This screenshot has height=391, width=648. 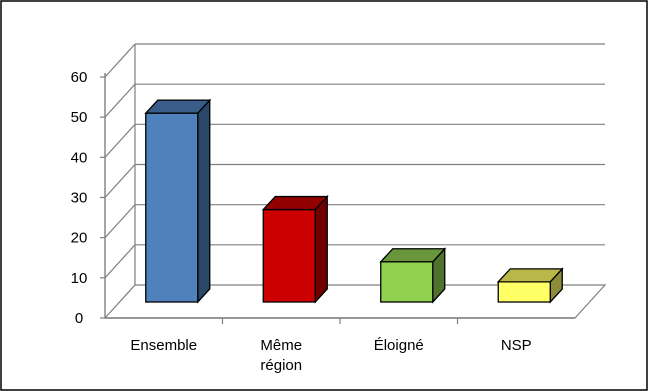 I want to click on x-axis-labels: Ensemble Même région Éloigné NSP, so click(x=330, y=355).